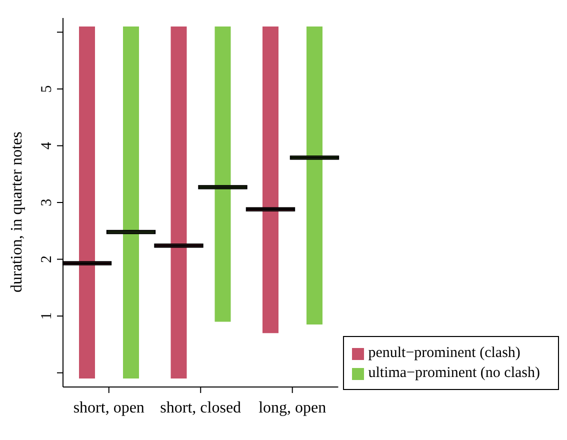 Image resolution: width=567 pixels, height=440 pixels. I want to click on y-tick-label: 1, so click(47, 316).